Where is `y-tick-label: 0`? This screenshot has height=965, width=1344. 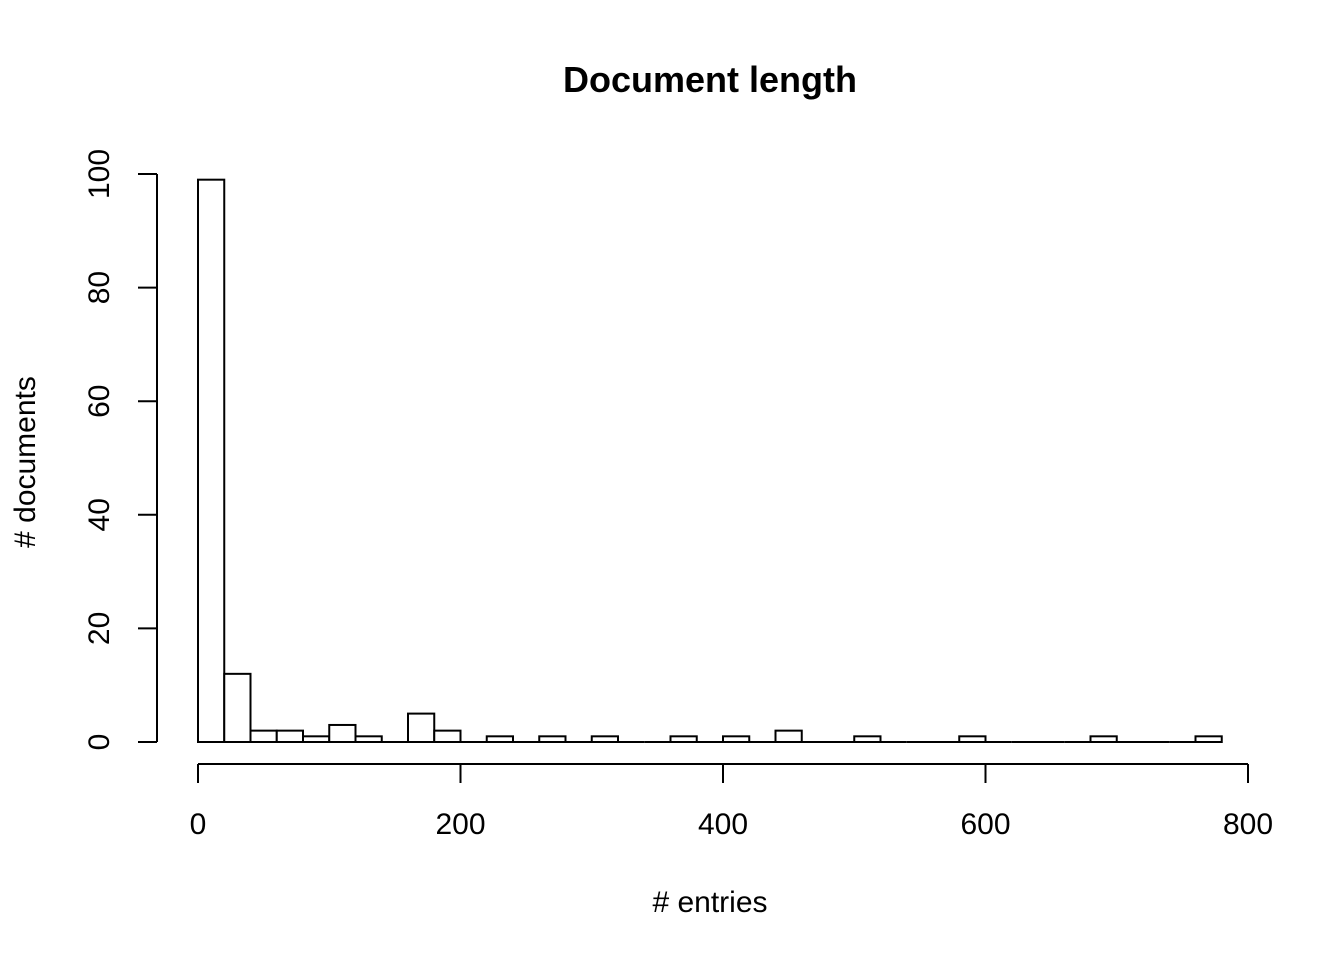
y-tick-label: 0 is located at coordinates (99, 742).